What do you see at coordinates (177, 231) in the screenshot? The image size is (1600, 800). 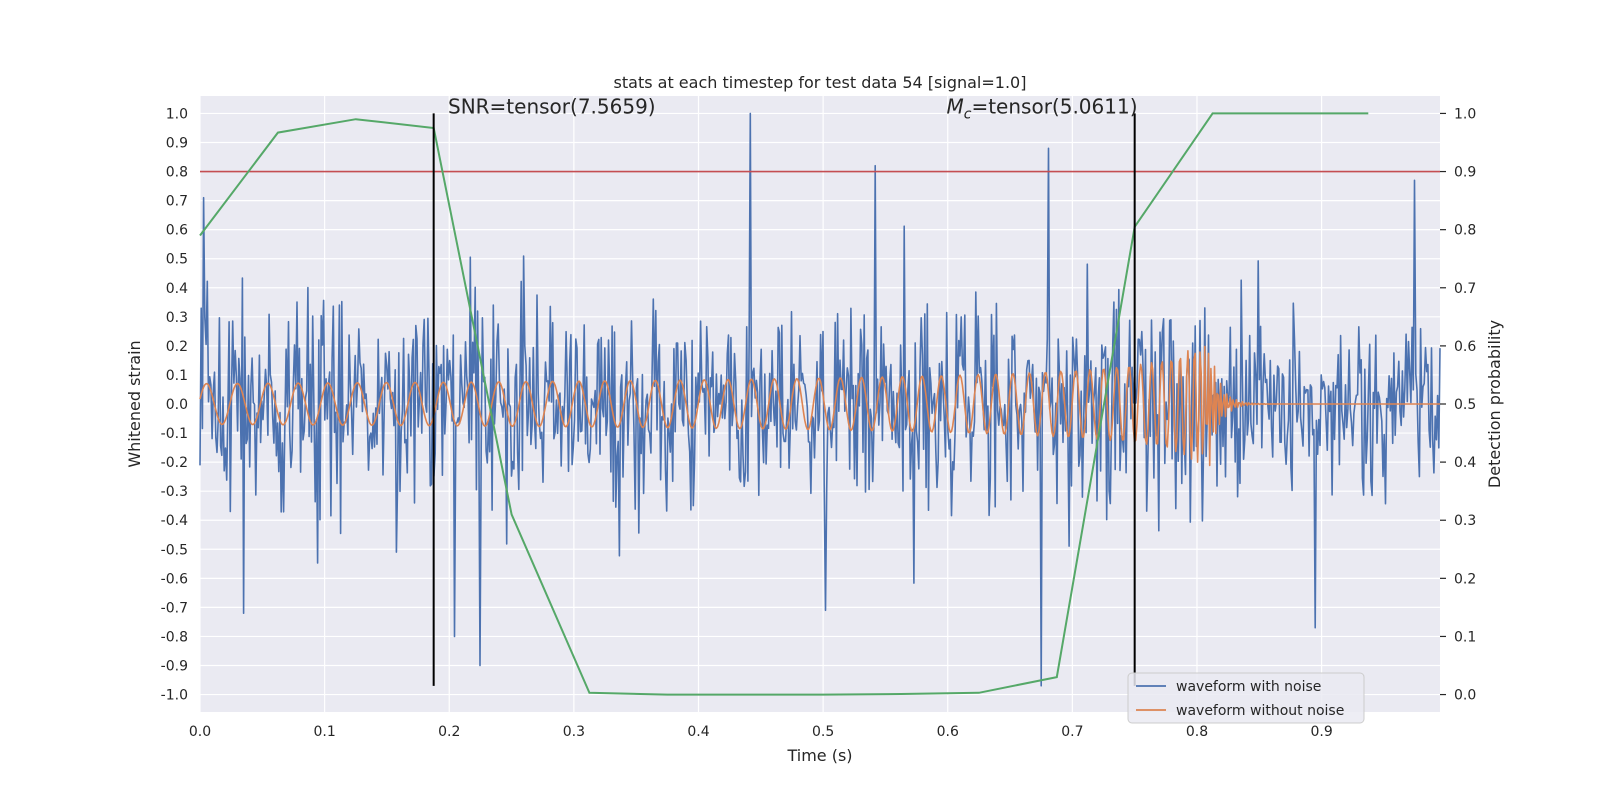 I see `y-tick-label: 0.6` at bounding box center [177, 231].